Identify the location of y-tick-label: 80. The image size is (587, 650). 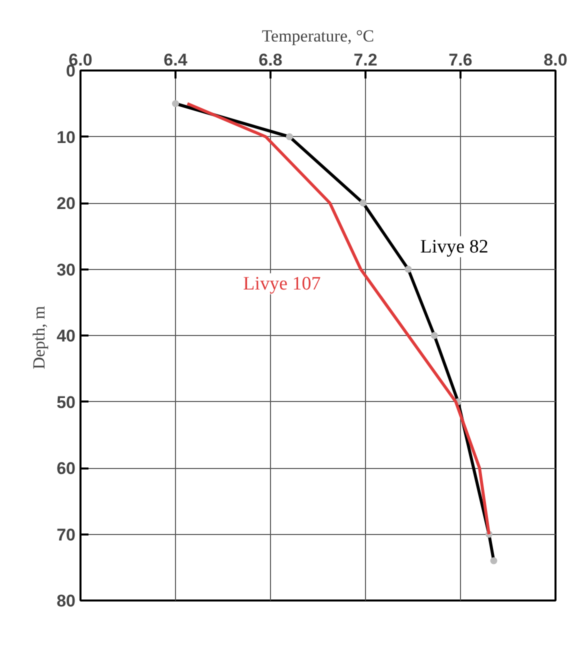
(66, 601).